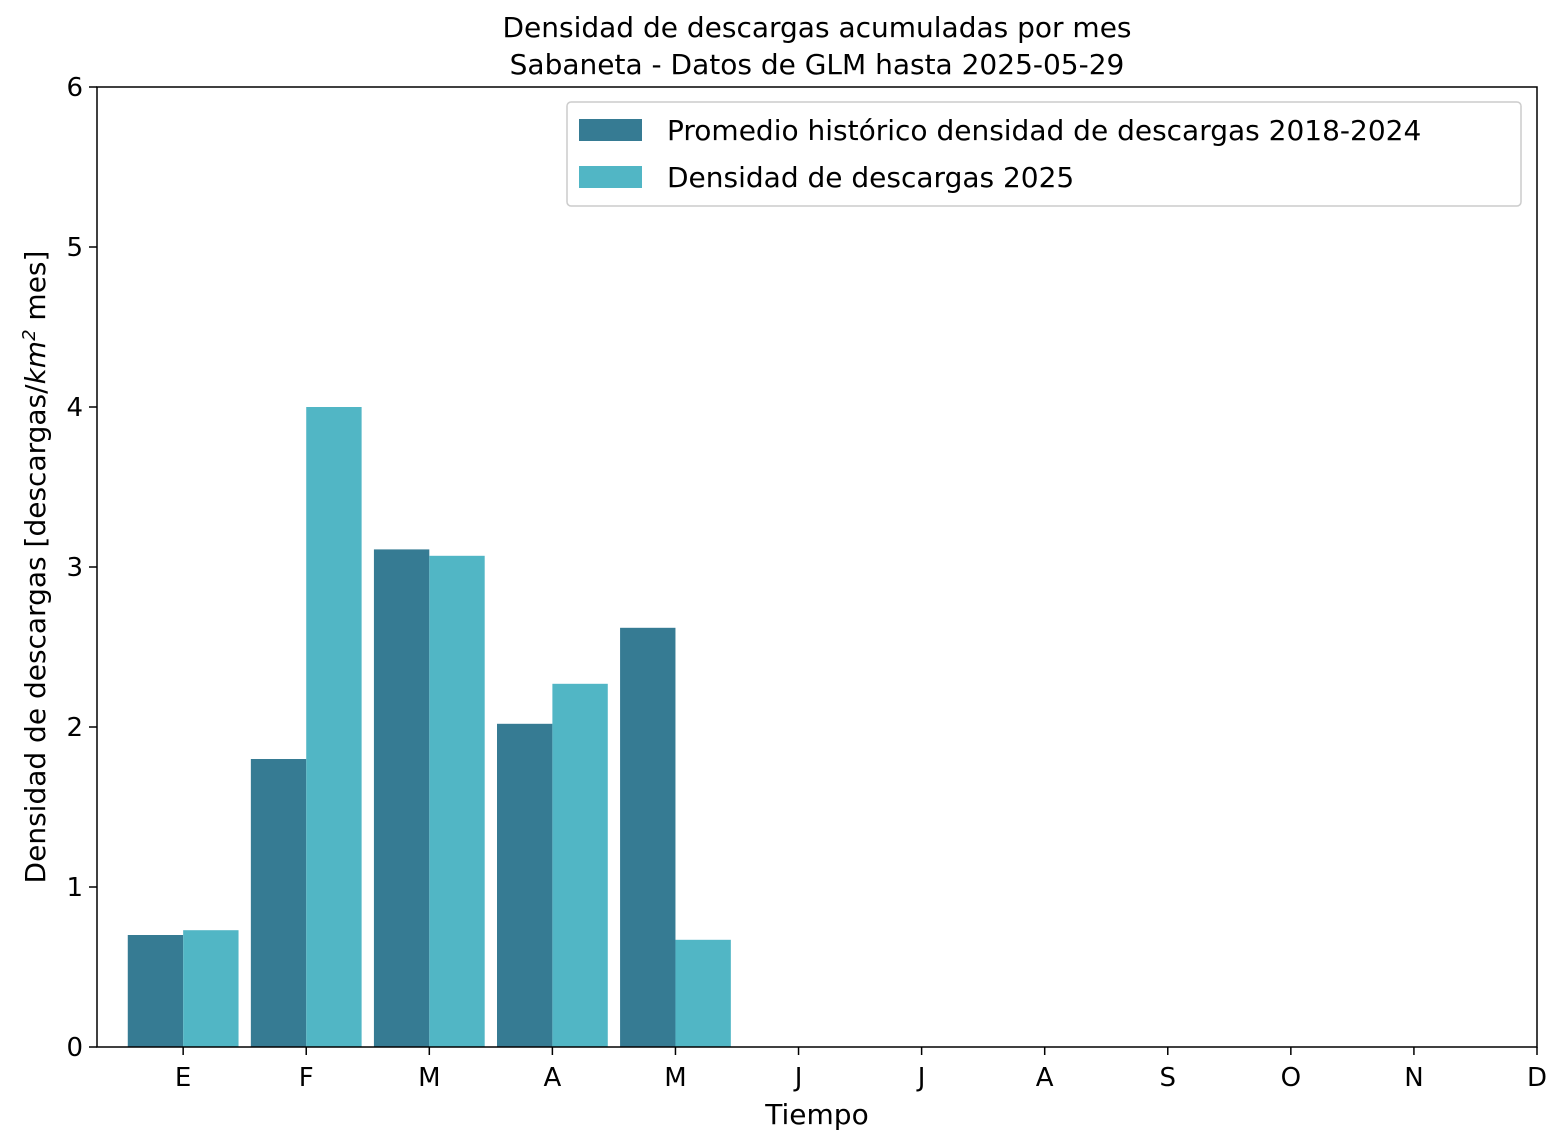 This screenshot has height=1147, width=1564. What do you see at coordinates (1413, 1078) in the screenshot?
I see `x-tick-label: N` at bounding box center [1413, 1078].